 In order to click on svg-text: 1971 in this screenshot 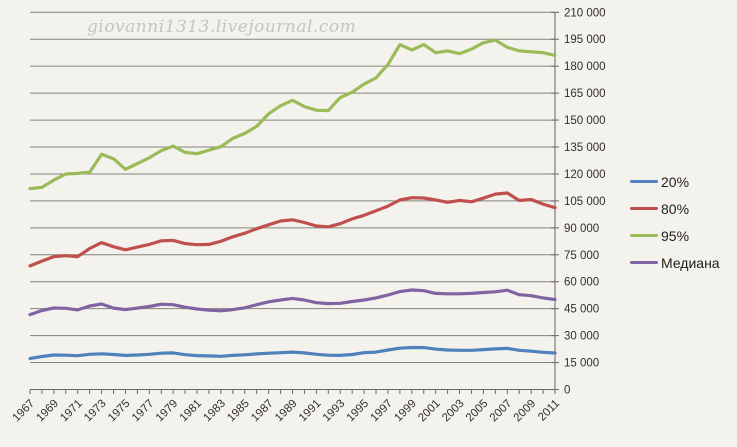, I will do `click(71, 411)`.